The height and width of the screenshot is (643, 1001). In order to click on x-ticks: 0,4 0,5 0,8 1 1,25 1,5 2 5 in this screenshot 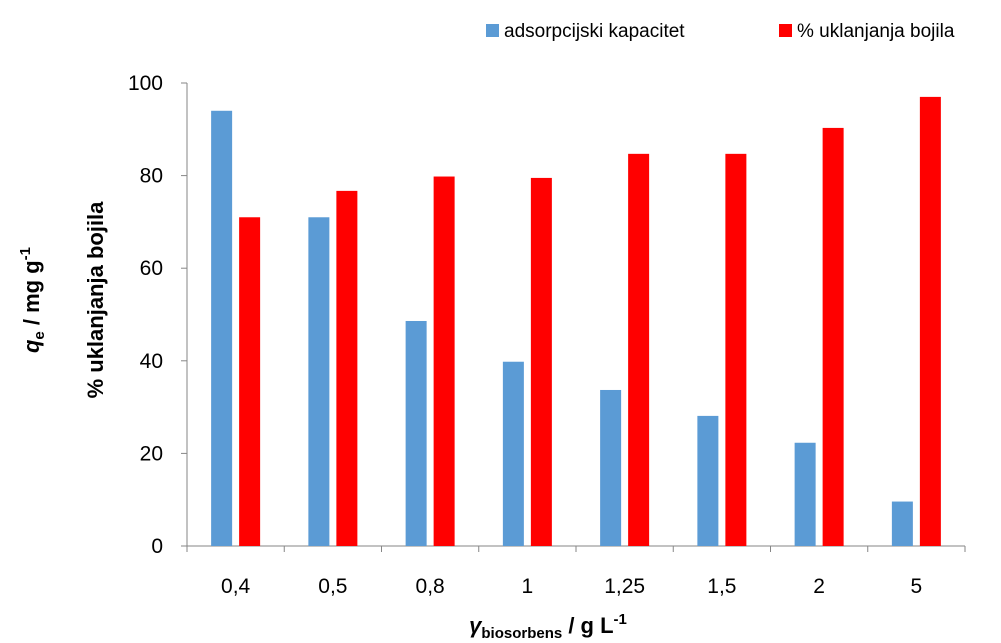, I will do `click(576, 572)`.